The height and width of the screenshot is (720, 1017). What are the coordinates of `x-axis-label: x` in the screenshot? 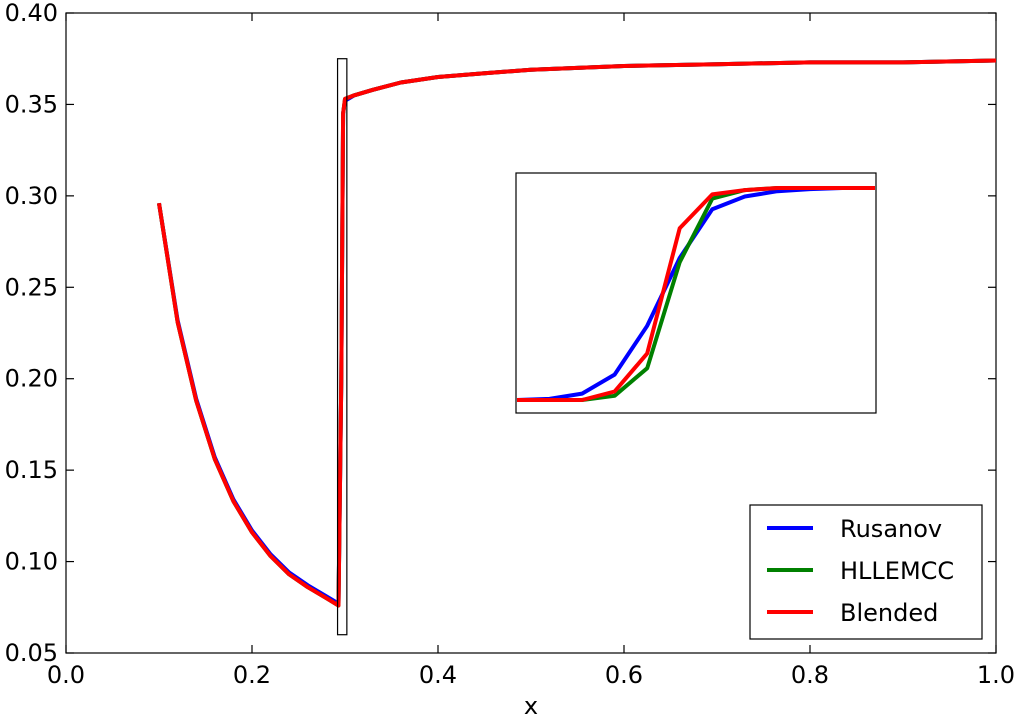 It's located at (531, 704).